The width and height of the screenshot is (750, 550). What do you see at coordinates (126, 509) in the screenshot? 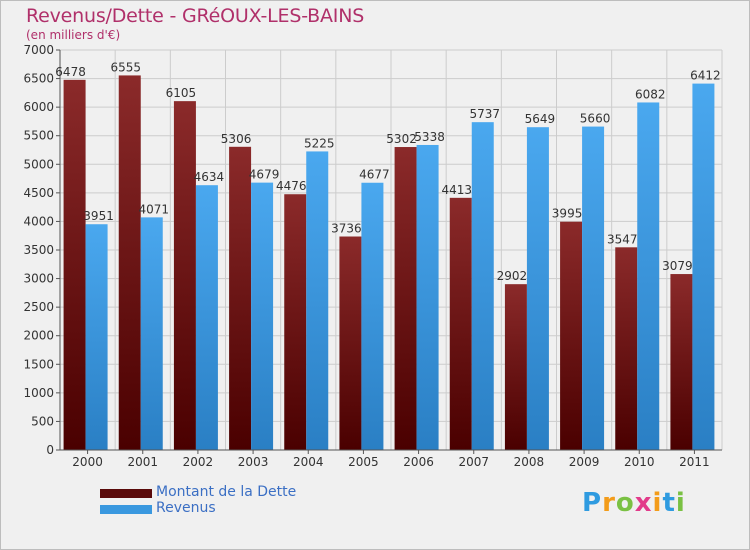
I see `legend-swatch-revenus` at bounding box center [126, 509].